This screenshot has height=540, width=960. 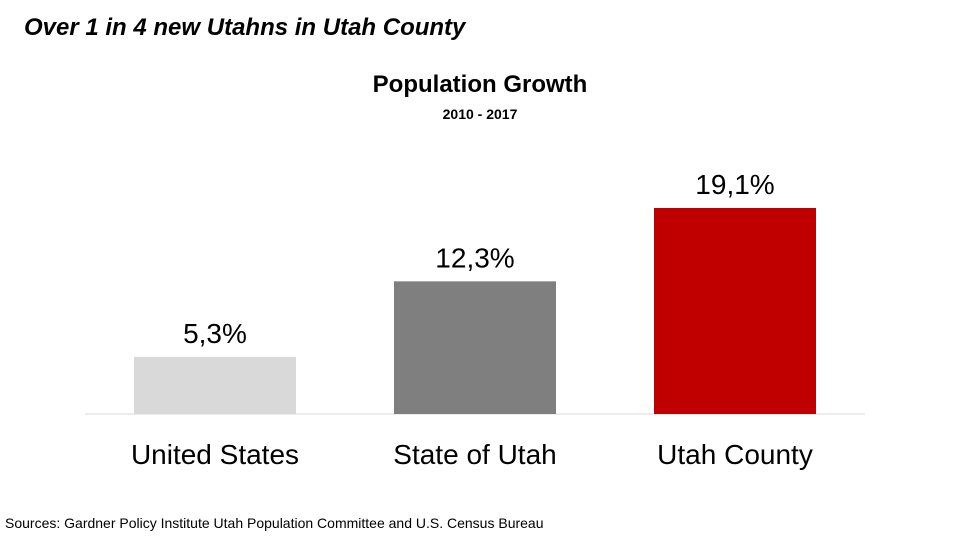 I want to click on category-label: State of Utah, so click(x=474, y=454).